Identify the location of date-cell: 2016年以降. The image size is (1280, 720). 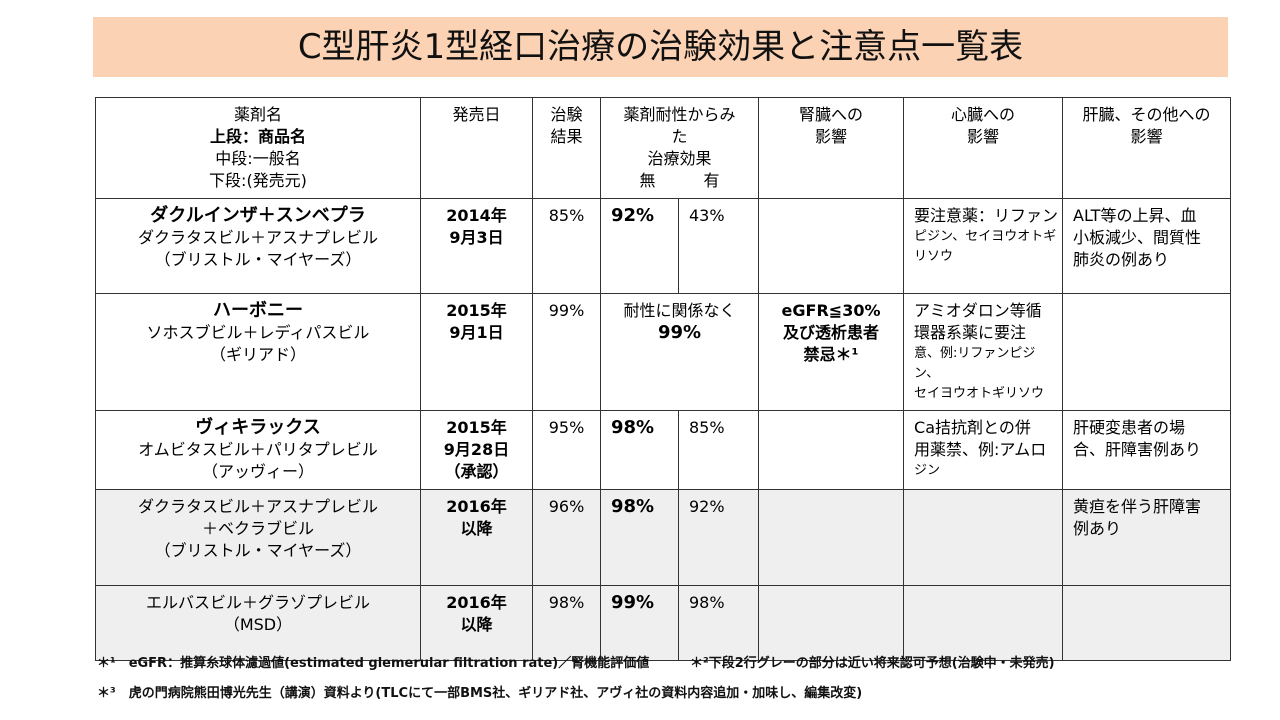
(476, 623).